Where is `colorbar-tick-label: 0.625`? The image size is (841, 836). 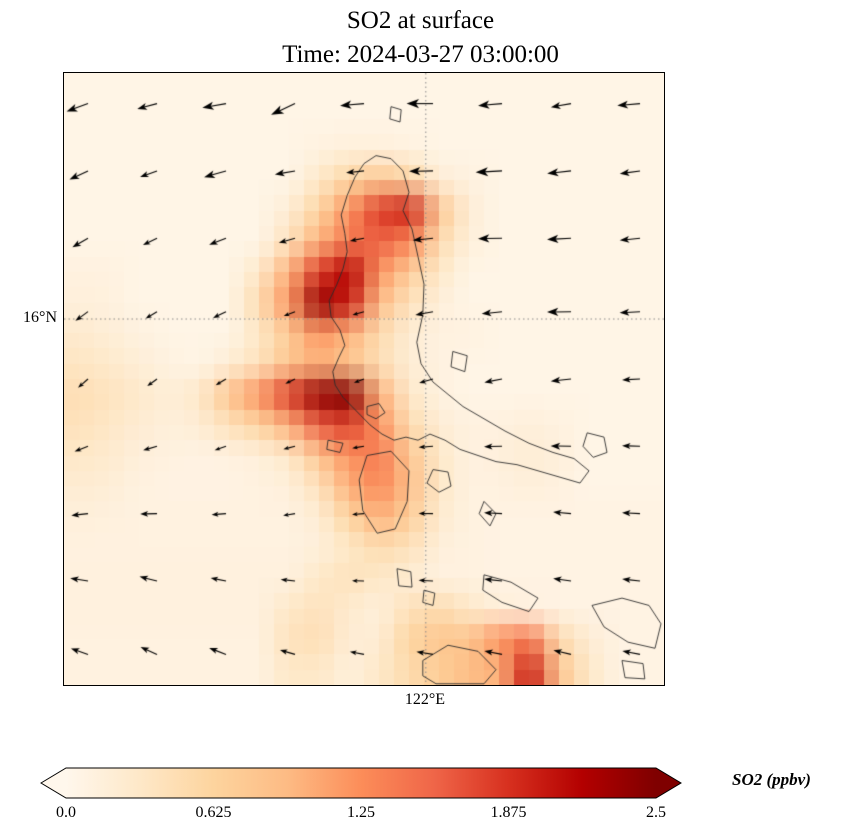 colorbar-tick-label: 0.625 is located at coordinates (213, 812).